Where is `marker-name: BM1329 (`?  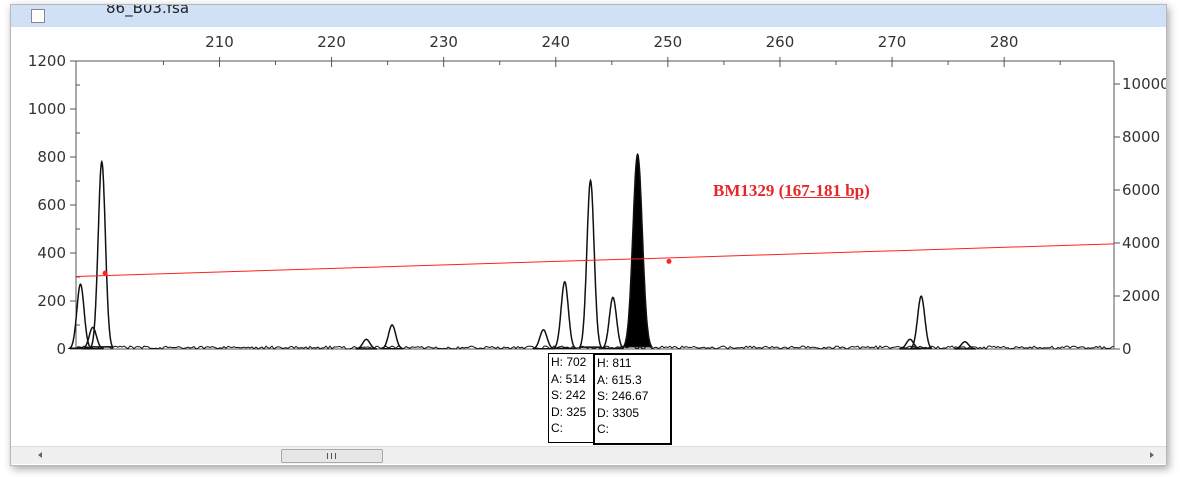
marker-name: BM1329 ( is located at coordinates (749, 190).